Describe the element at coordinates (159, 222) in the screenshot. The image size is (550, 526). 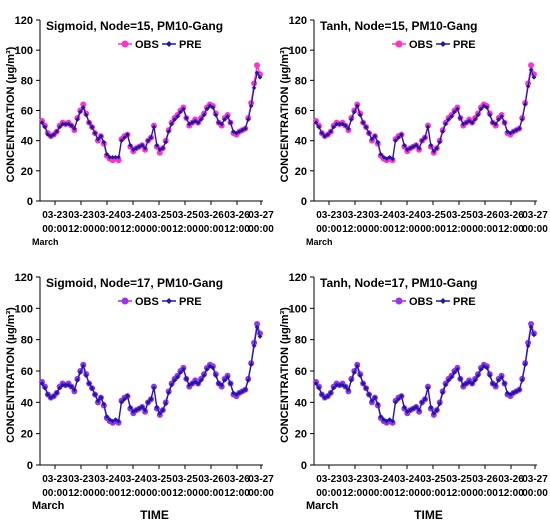
I see `x-tick-label: 03-25 00:00` at that location.